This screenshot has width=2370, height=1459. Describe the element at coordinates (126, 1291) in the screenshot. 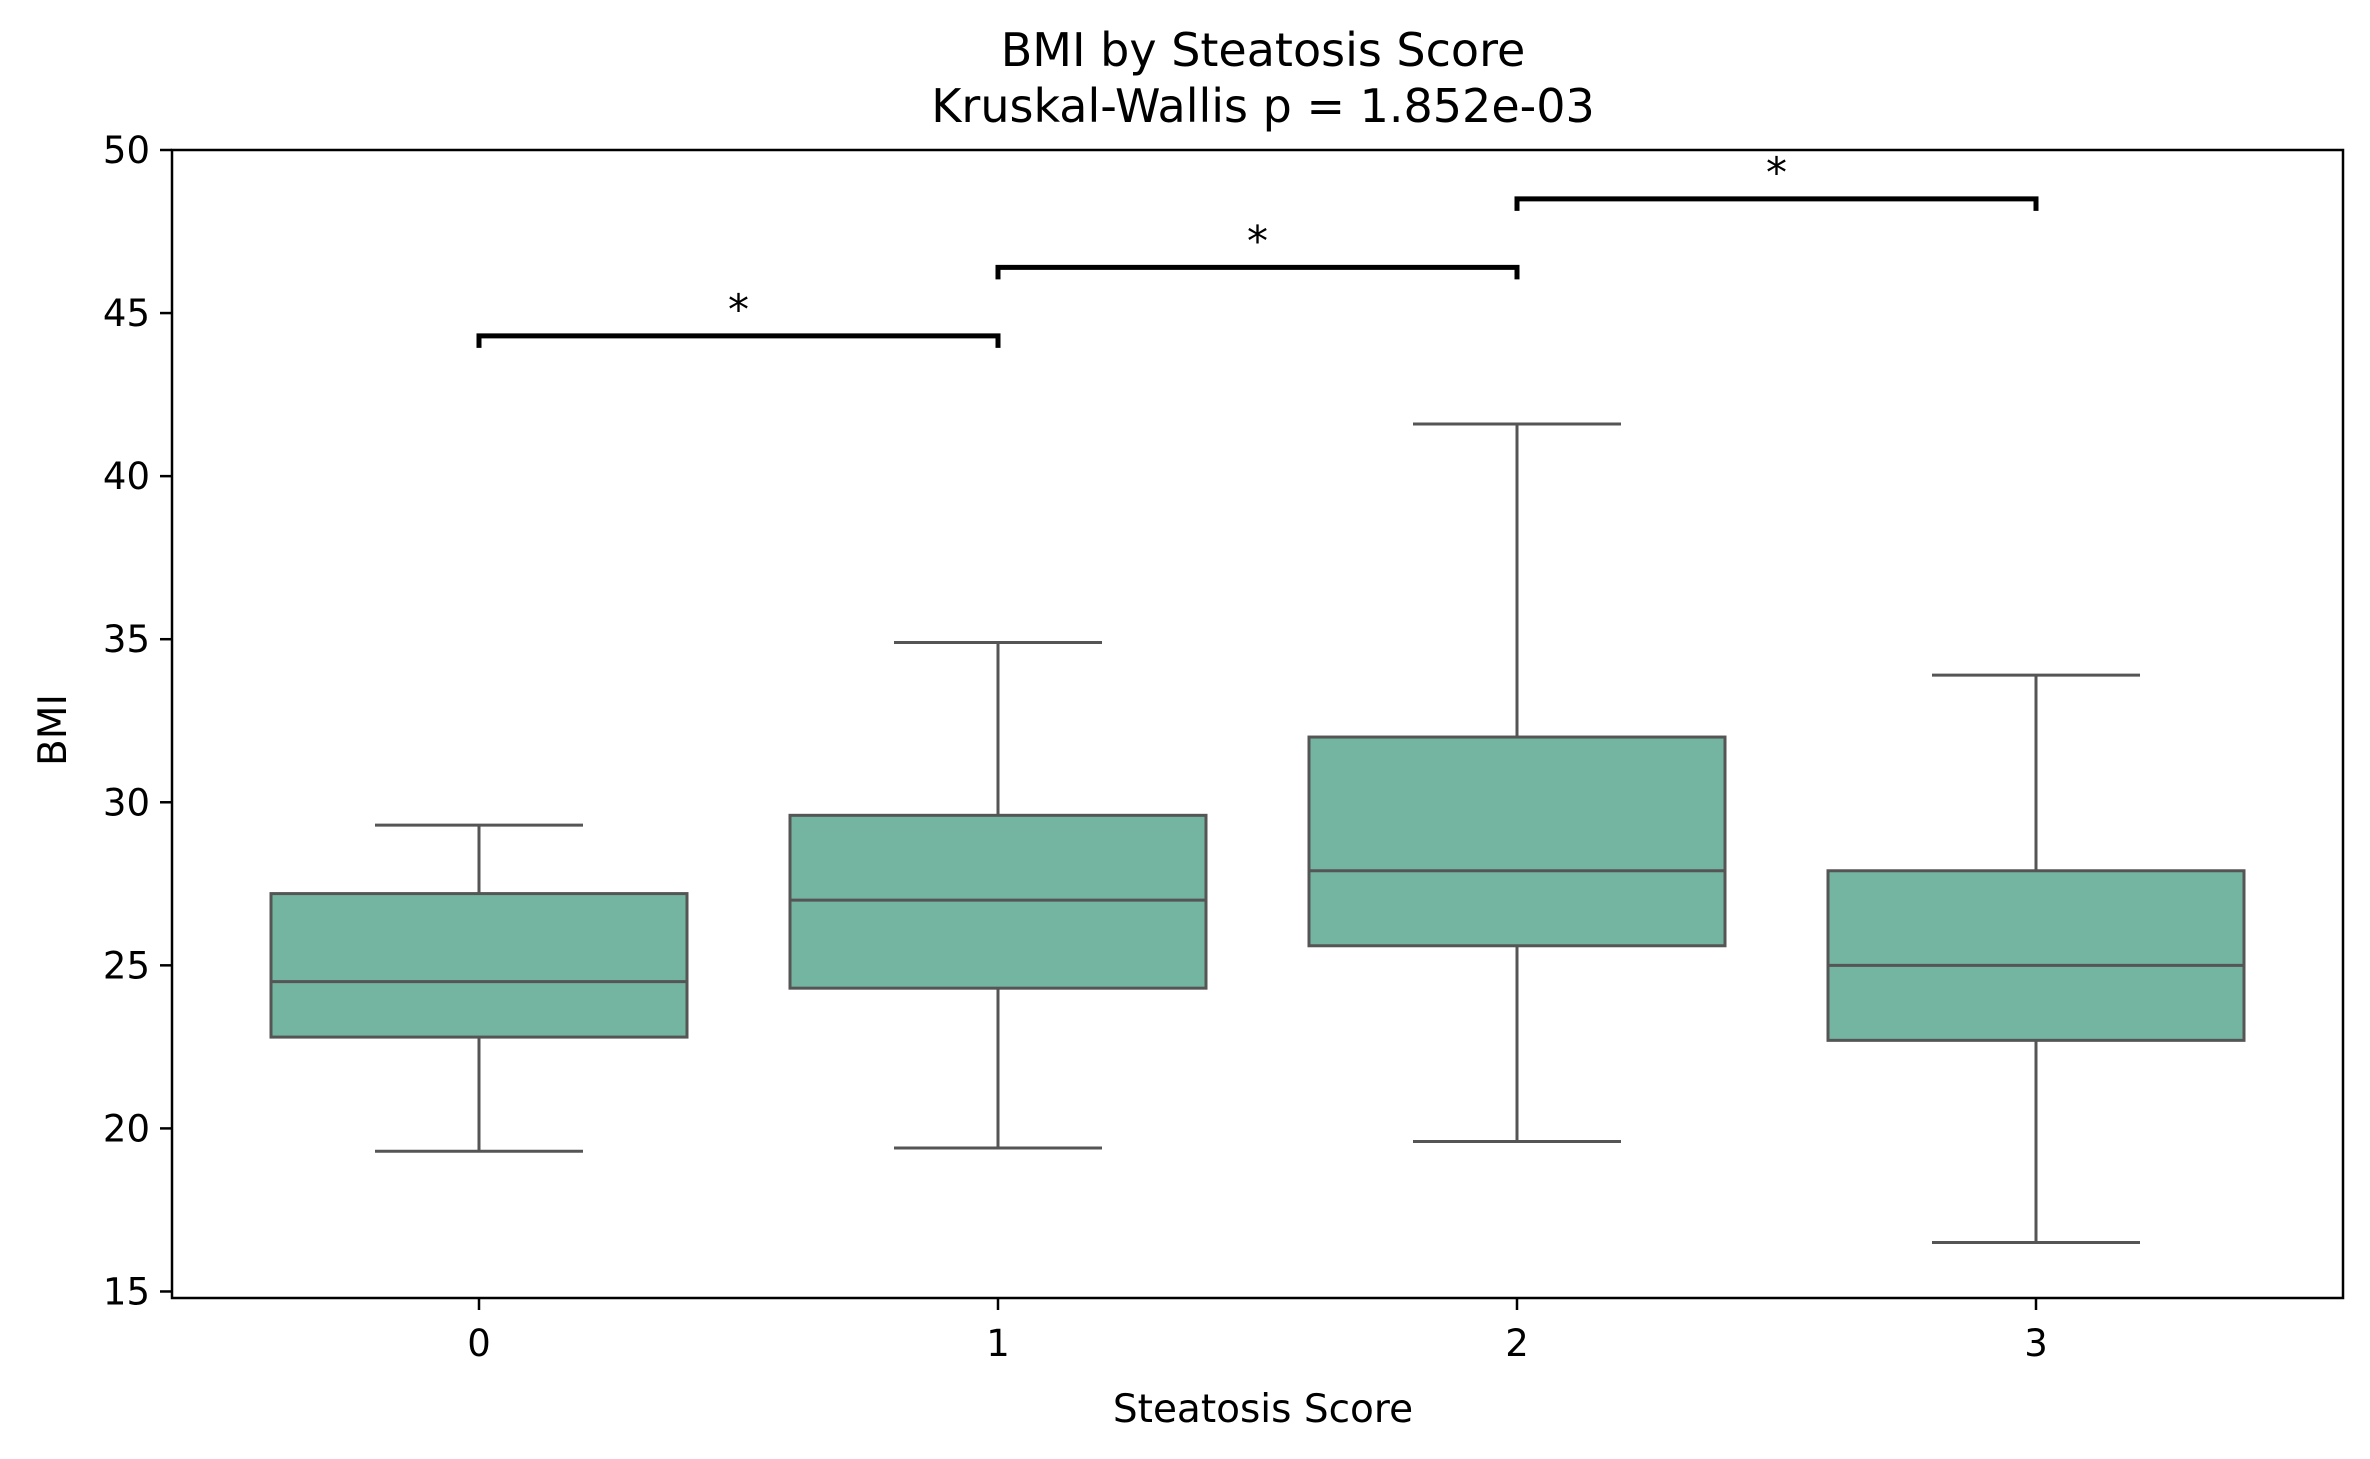

I see `y-tick-label-15: 15` at that location.